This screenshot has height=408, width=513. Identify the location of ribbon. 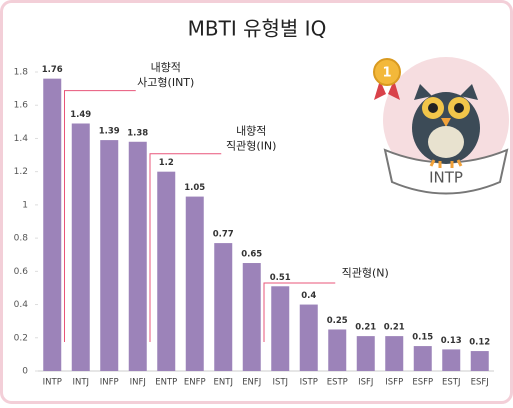
(446, 171).